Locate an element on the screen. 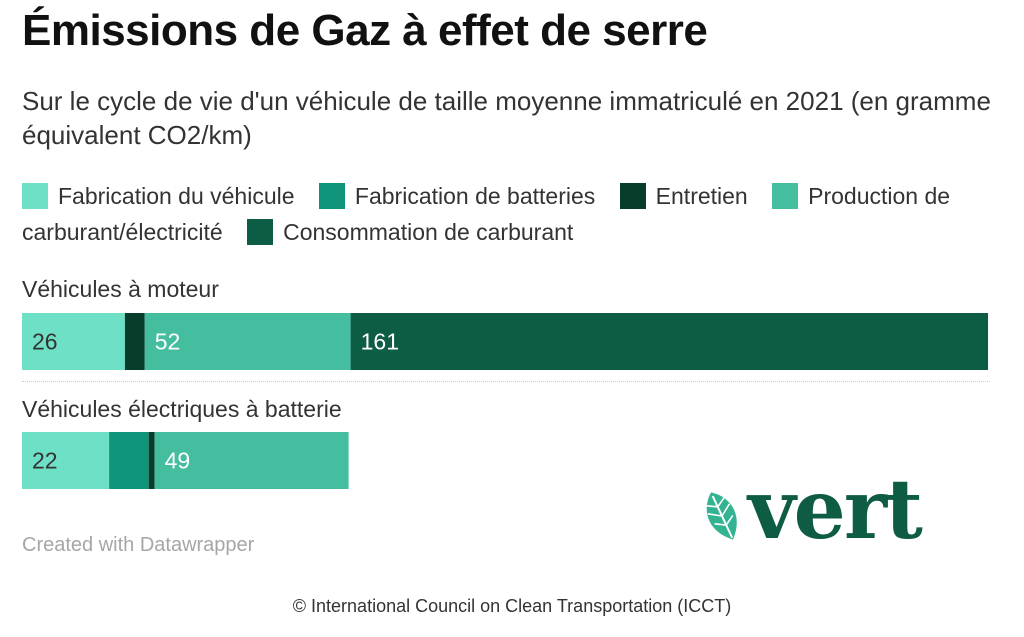  data-label: 22 is located at coordinates (45, 461).